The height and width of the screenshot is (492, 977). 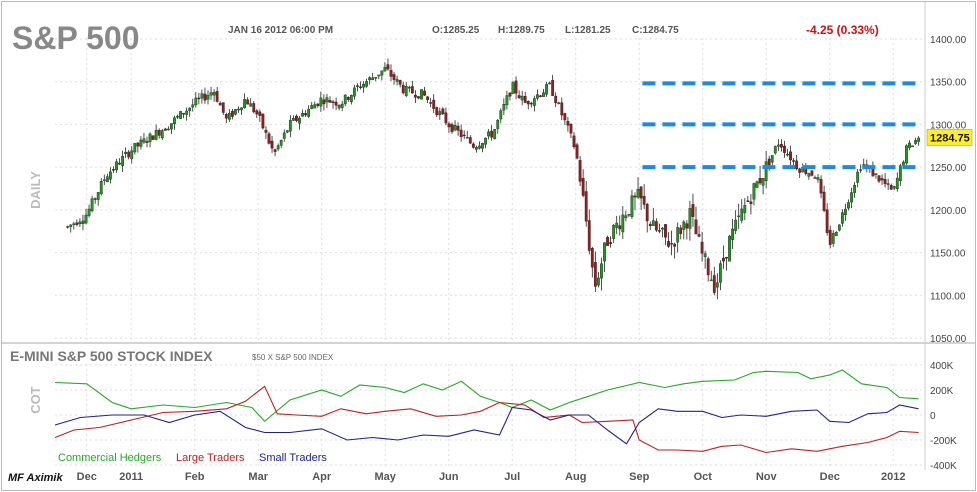 I want to click on price-tick-label: 1300.00, so click(x=948, y=125).